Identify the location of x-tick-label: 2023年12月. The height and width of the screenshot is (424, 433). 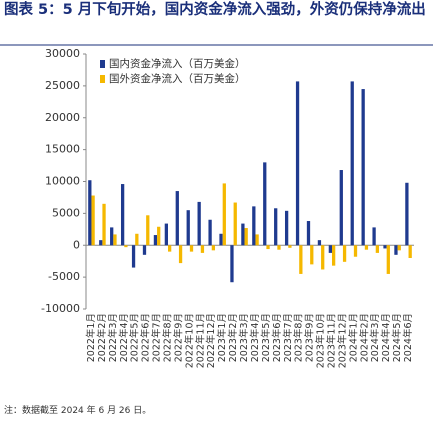
(342, 340).